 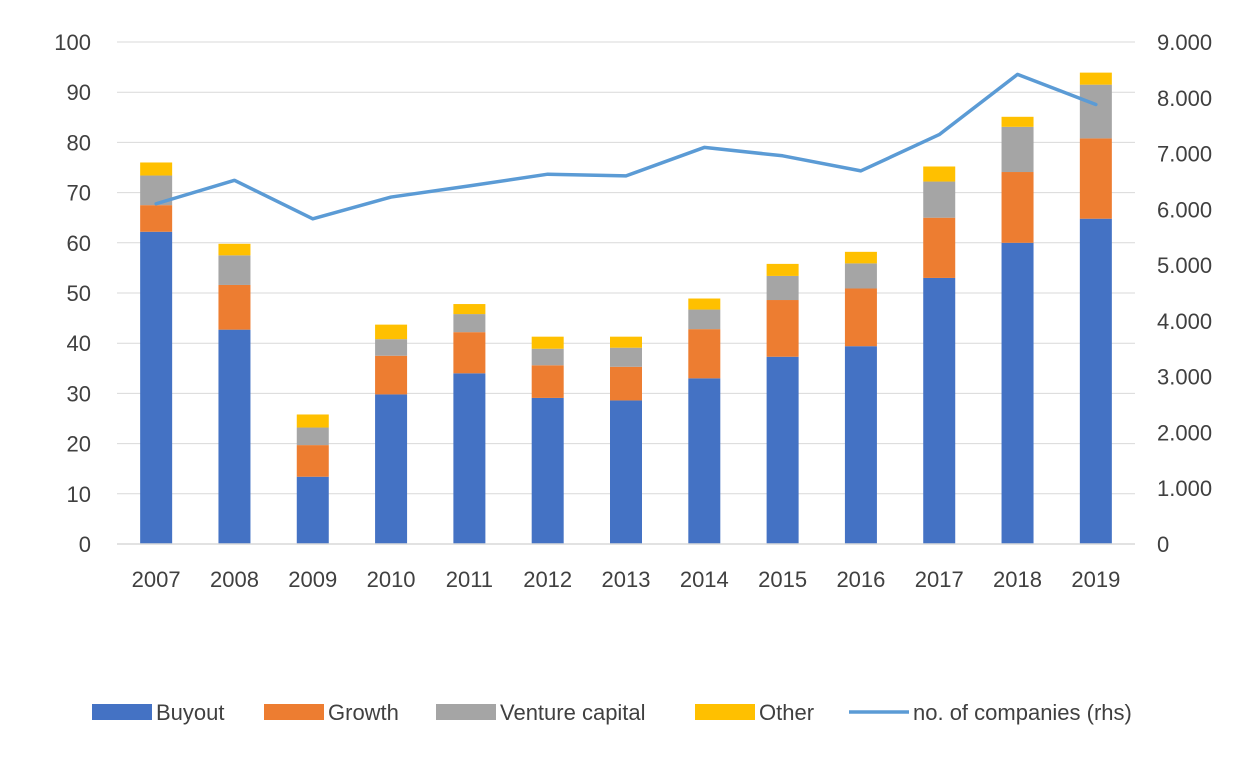 I want to click on x-tick-label: 2011, so click(x=469, y=579).